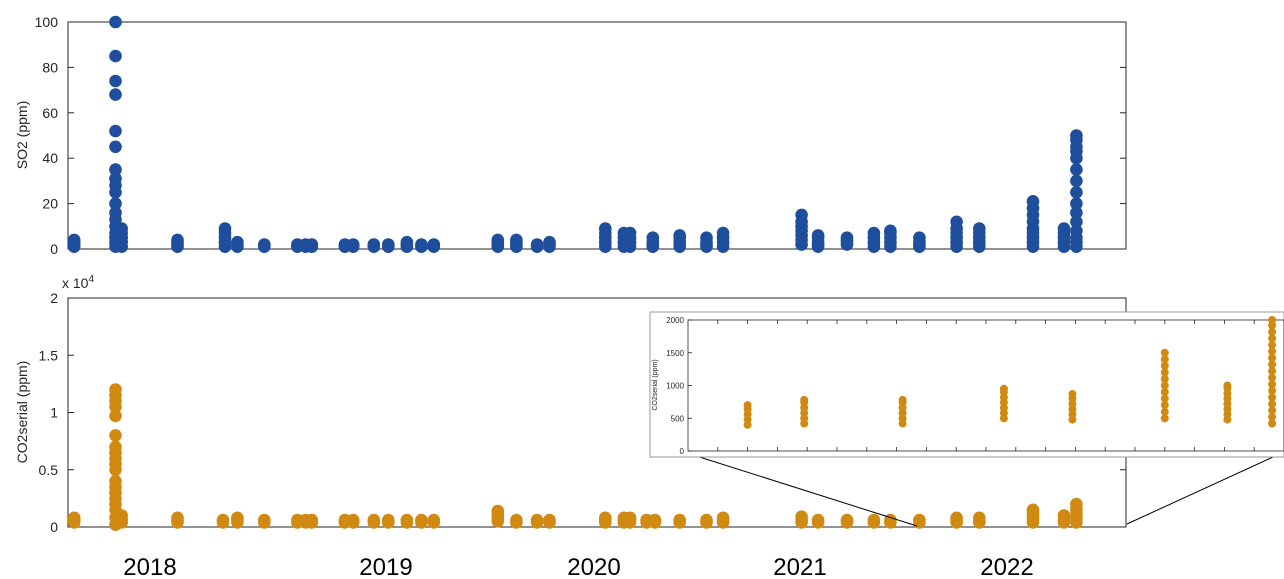 This screenshot has height=579, width=1284. I want to click on co2-y-tick-label: 1, so click(54, 413).